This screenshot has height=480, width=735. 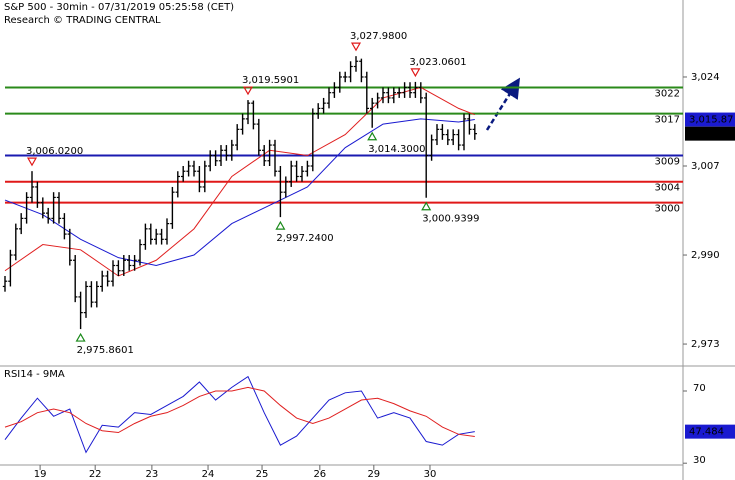 What do you see at coordinates (34, 374) in the screenshot?
I see `indicator-title: RSI14 - 9MA` at bounding box center [34, 374].